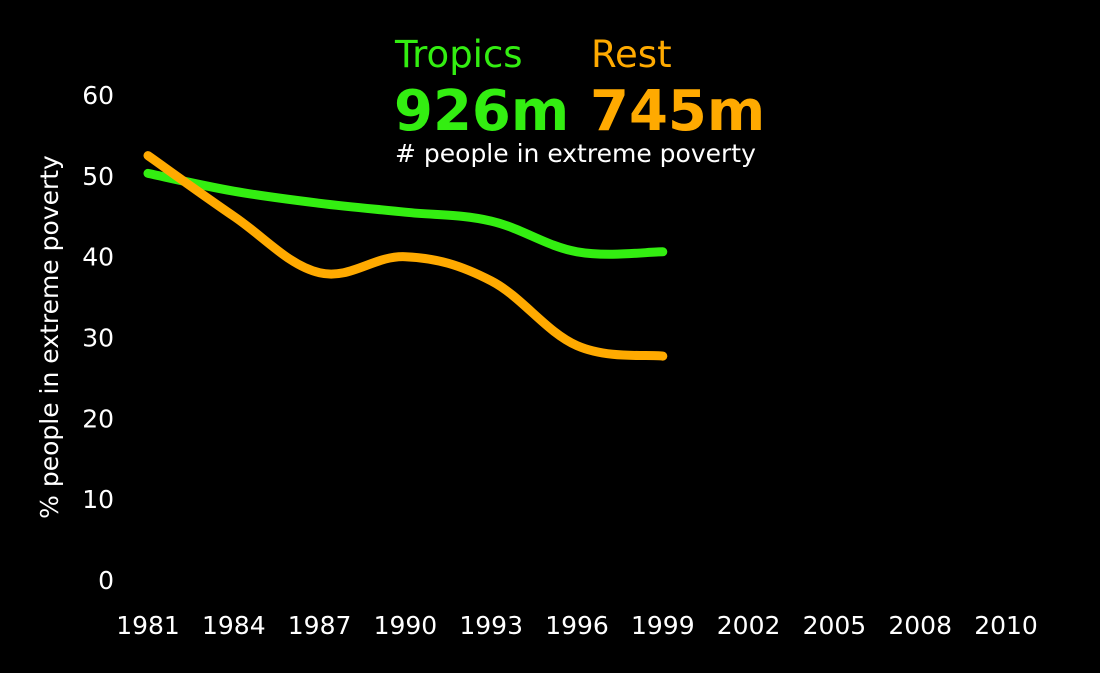  I want to click on x-tick-label: 2002, so click(749, 625).